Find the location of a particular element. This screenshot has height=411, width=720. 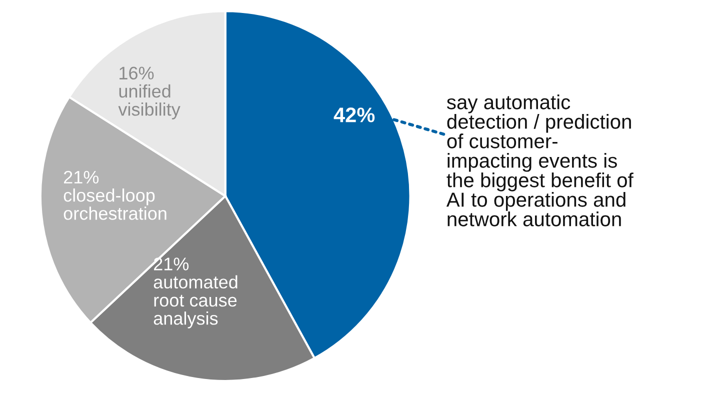

data-label: 16% is located at coordinates (137, 73).